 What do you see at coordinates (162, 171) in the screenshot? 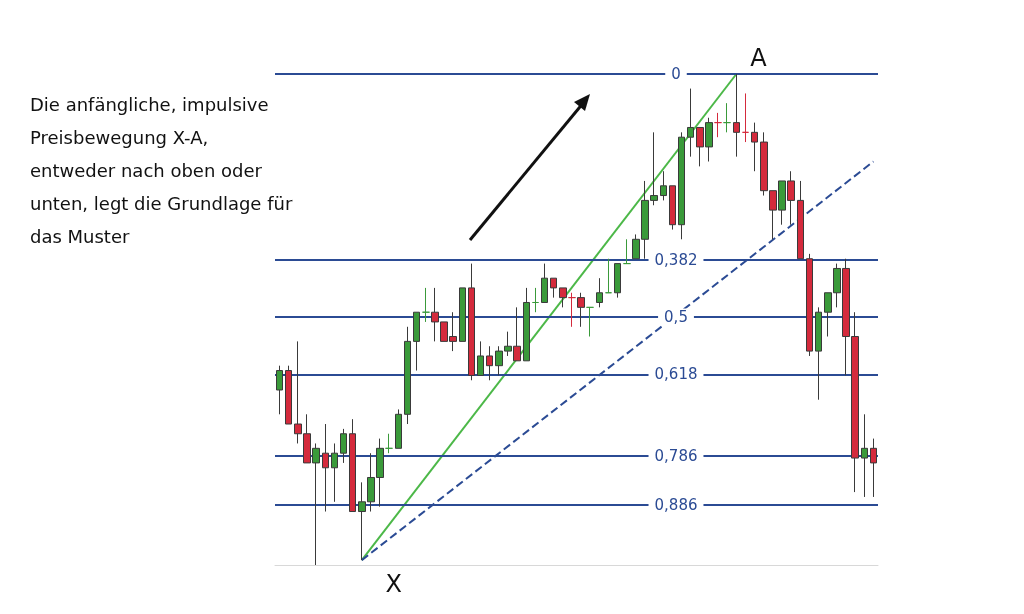
I see `annotation: Die anfängliche, impulsive Preisbewegung X-A, entweder nach oben oder unten, legt die Grundlage für das Muster` at bounding box center [162, 171].